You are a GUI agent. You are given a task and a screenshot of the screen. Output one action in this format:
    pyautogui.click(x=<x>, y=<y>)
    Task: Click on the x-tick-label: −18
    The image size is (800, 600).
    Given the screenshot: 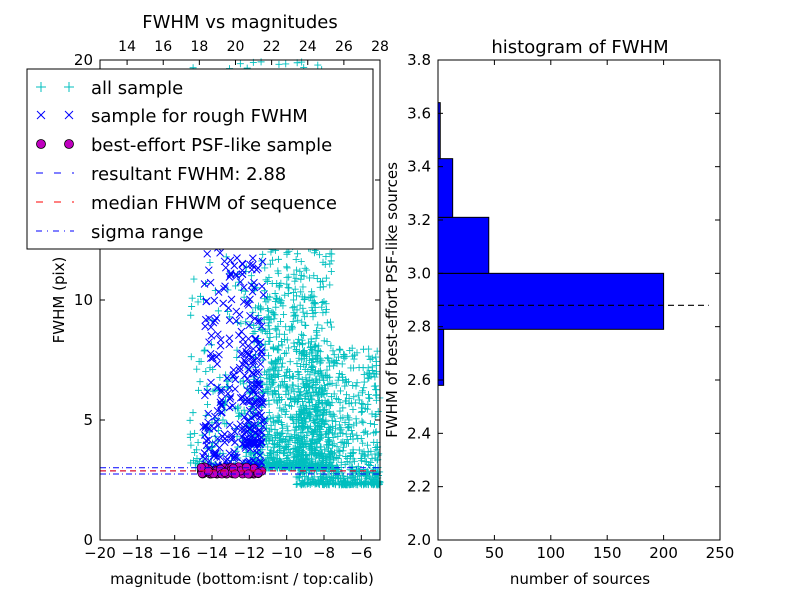 What is the action you would take?
    pyautogui.click(x=138, y=553)
    